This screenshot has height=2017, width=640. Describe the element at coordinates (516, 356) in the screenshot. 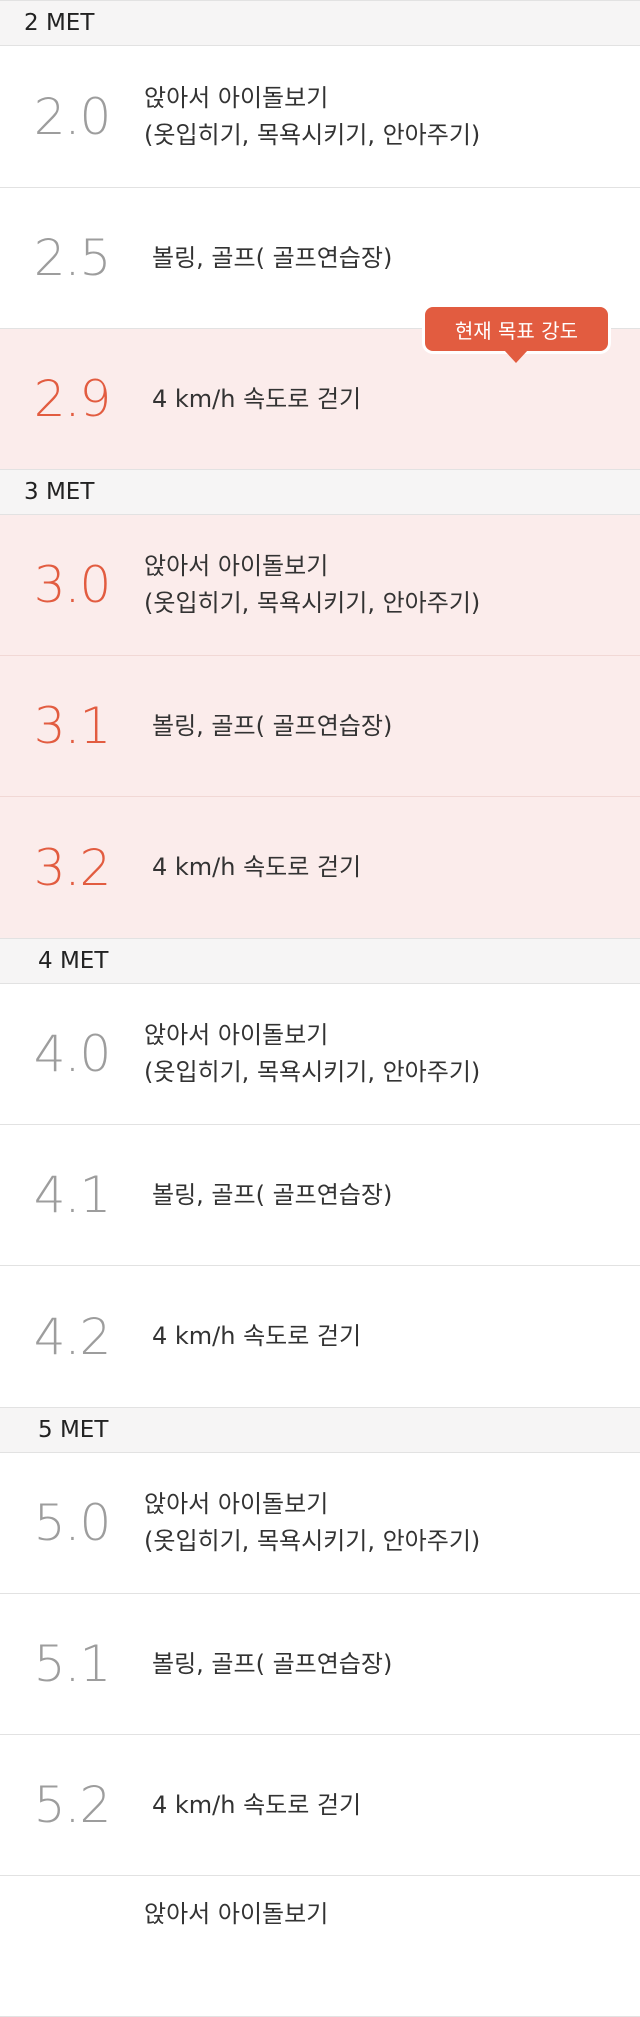

I see `tooltip-tail` at that location.